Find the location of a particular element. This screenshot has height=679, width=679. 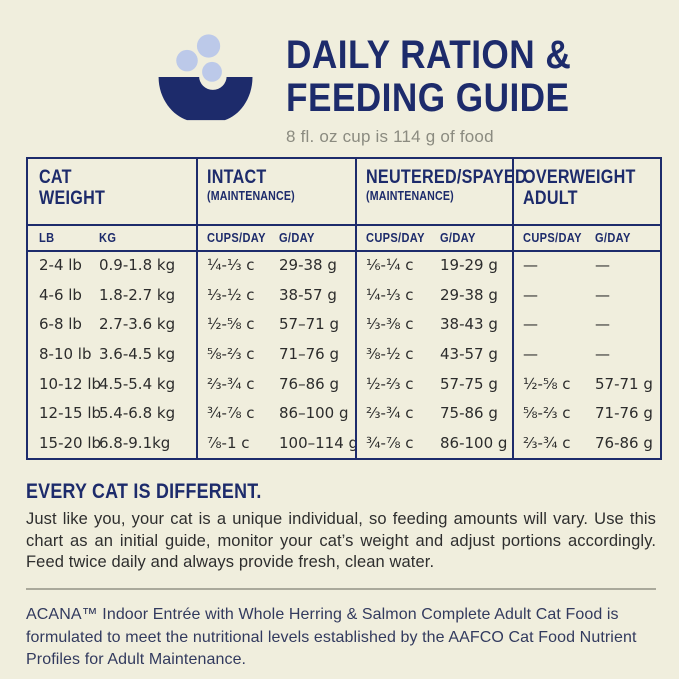

header-divider is located at coordinates (344, 225).